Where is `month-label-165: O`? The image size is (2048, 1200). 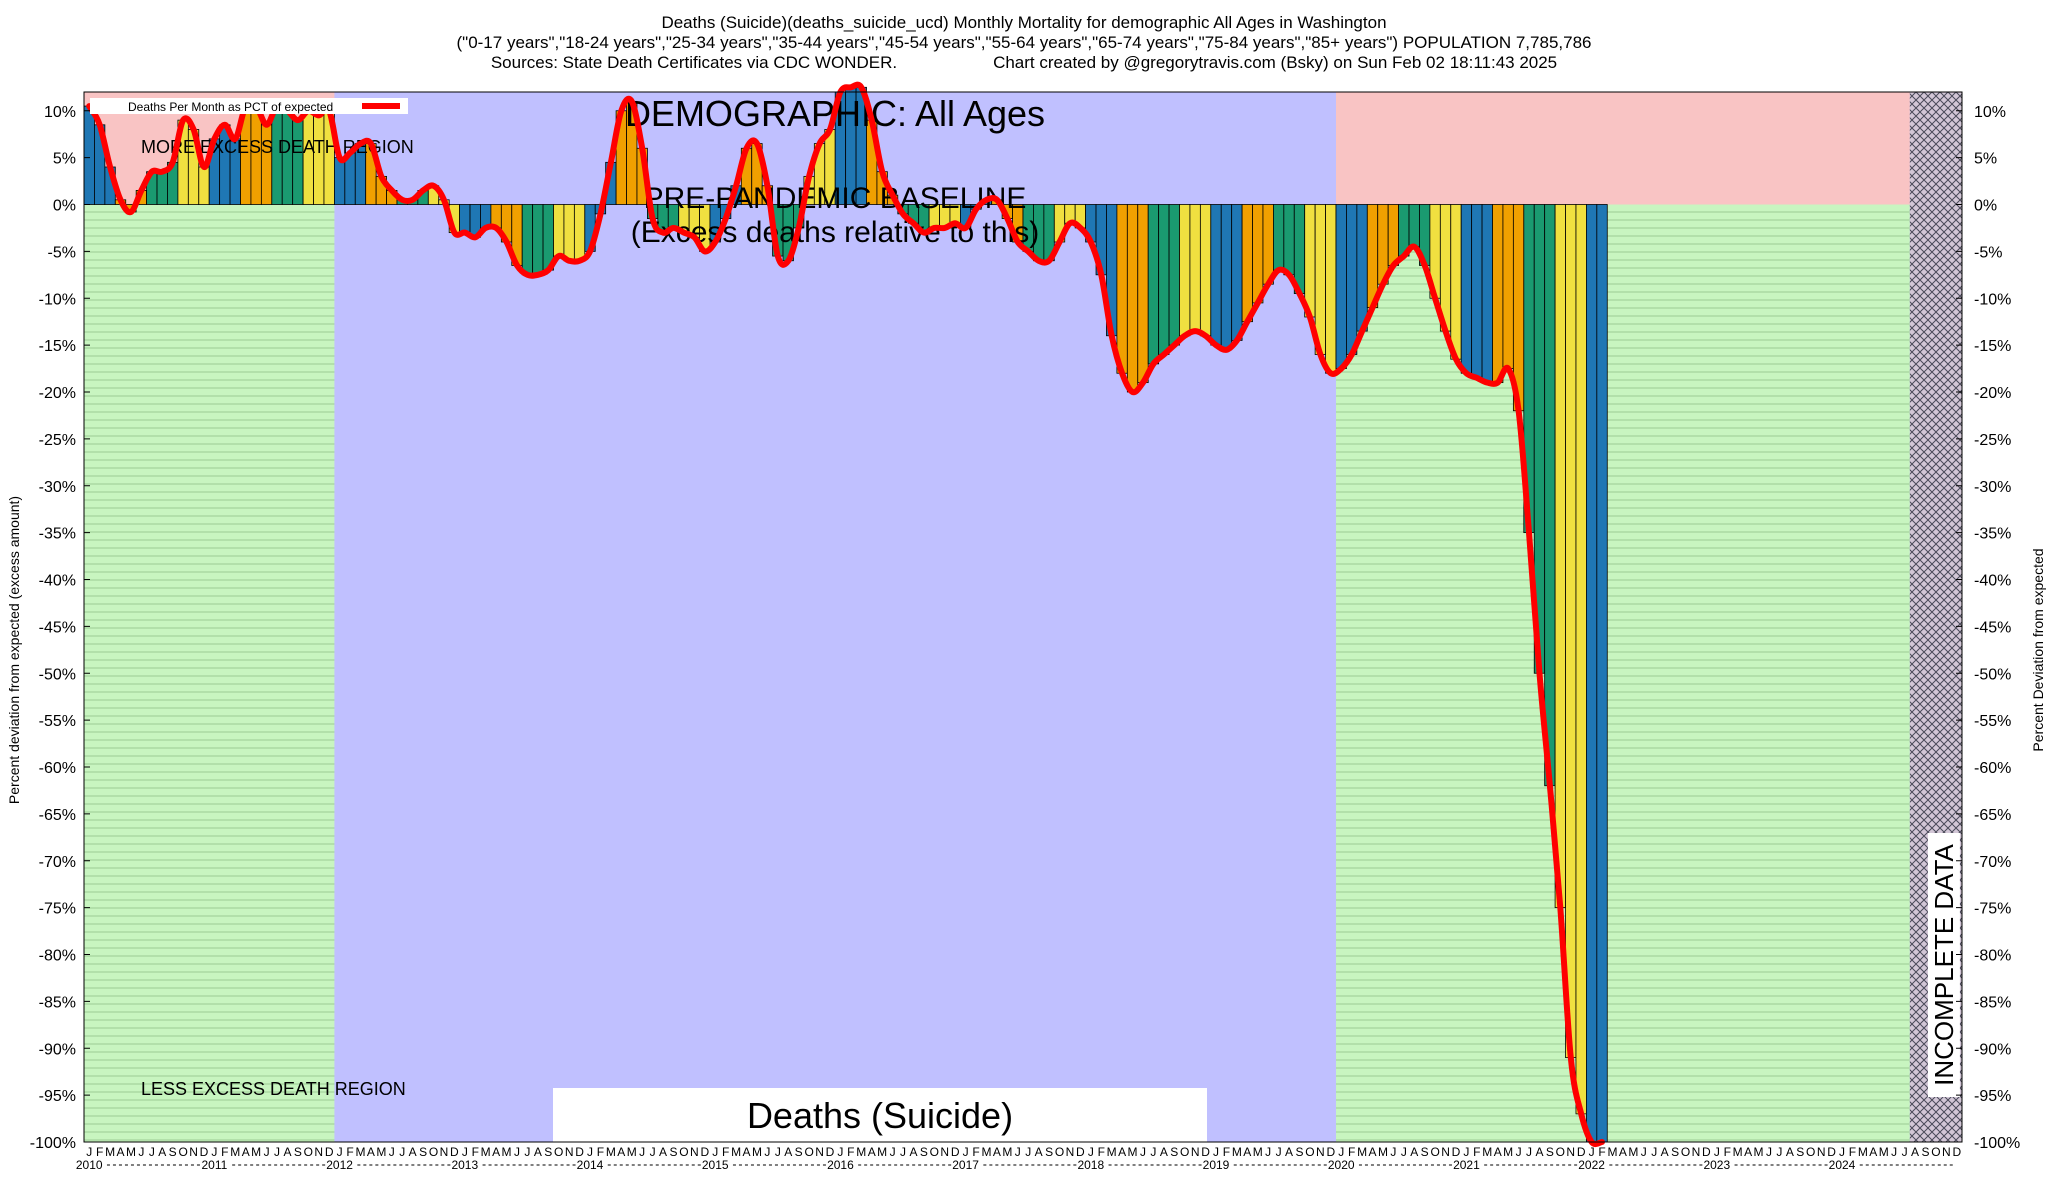 month-label-165: O is located at coordinates (1810, 1152).